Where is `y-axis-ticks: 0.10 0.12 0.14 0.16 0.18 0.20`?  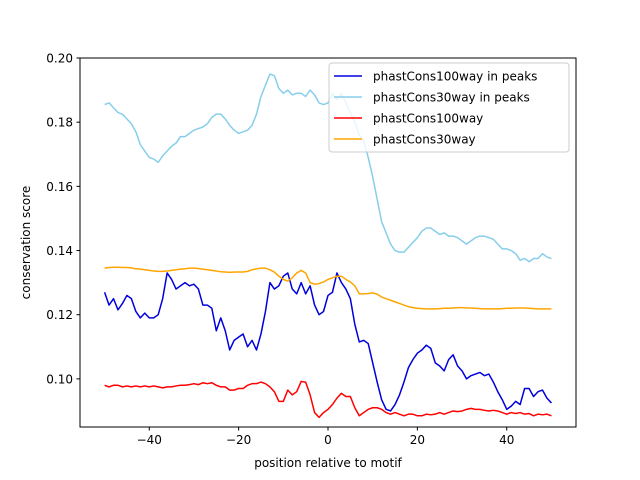
y-axis-ticks: 0.10 0.12 0.14 0.16 0.18 0.20 is located at coordinates (63, 219).